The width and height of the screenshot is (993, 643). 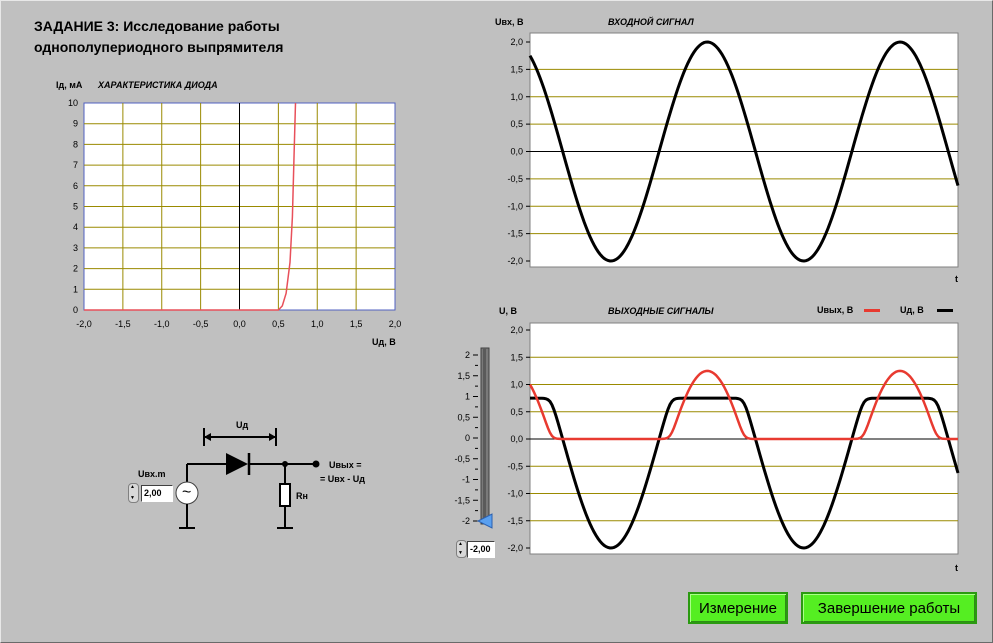 I want to click on diode-iv-curve, so click(x=190, y=206).